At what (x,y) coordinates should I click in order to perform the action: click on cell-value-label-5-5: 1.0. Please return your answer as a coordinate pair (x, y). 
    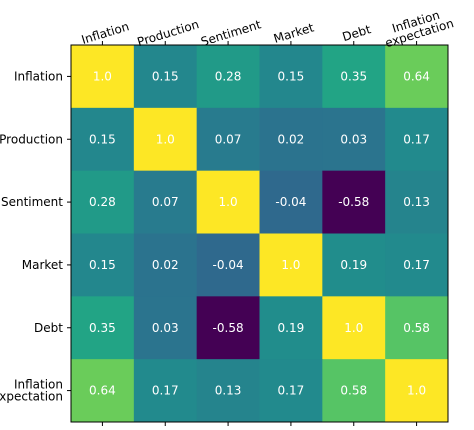
    Looking at the image, I should click on (416, 391).